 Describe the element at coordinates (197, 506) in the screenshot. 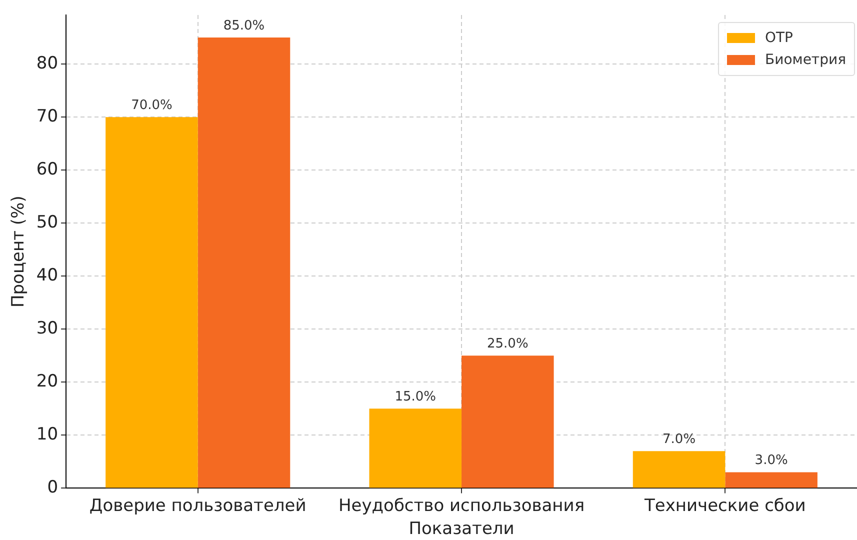

I see `x-tick-label: Доверие пользователей` at that location.